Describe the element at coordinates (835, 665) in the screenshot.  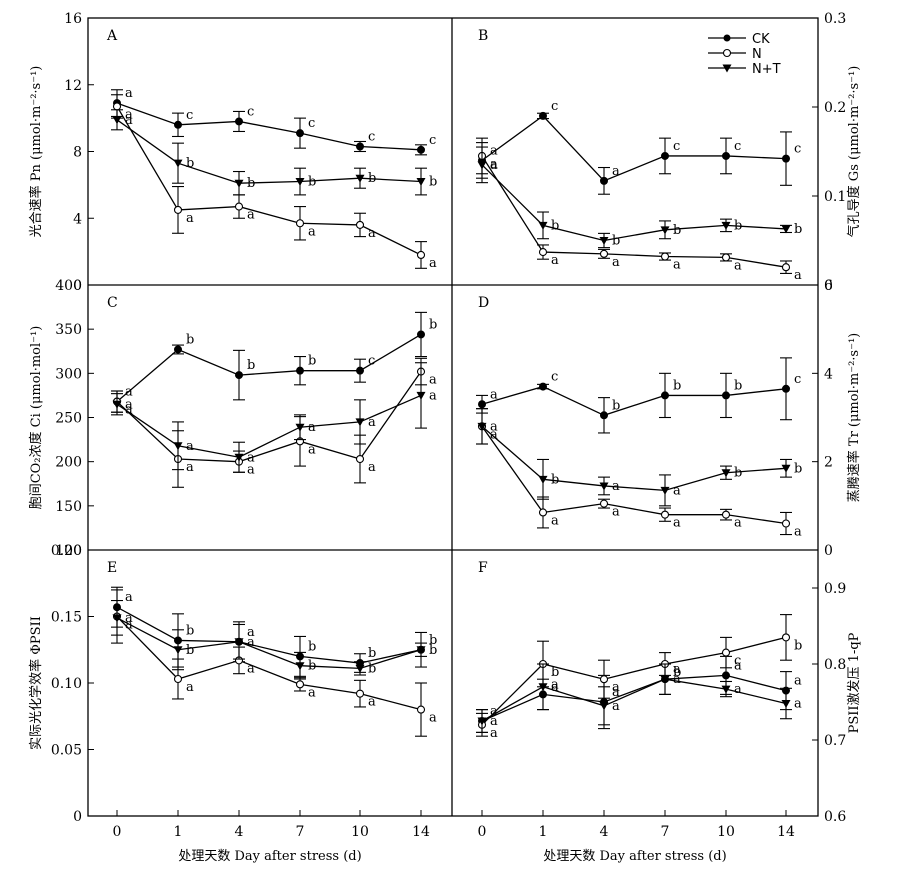
I see `y-tick-label: 0.8` at that location.